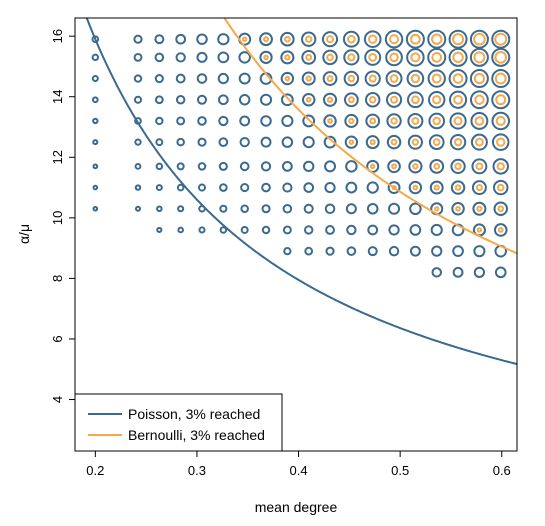 Image resolution: width=545 pixels, height=526 pixels. I want to click on legend-box, so click(178, 422).